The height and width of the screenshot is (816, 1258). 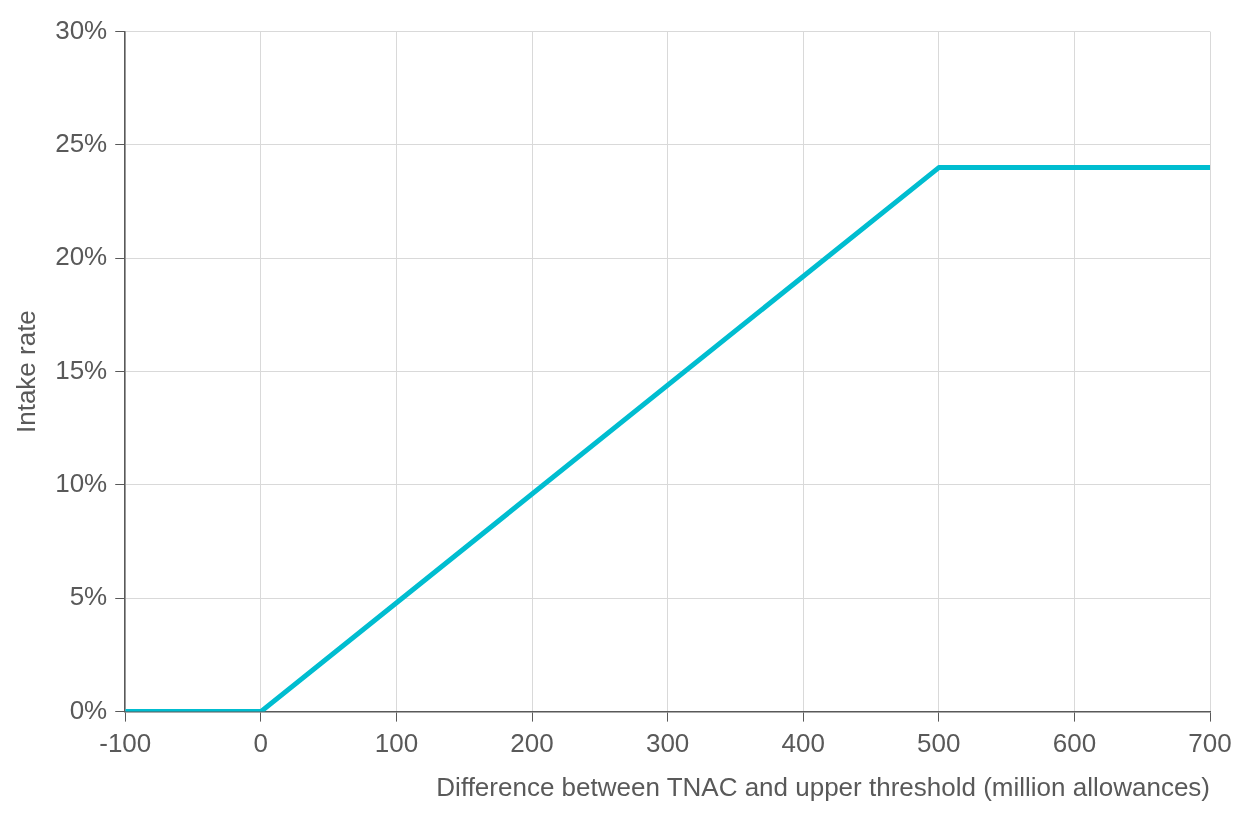 What do you see at coordinates (1074, 743) in the screenshot?
I see `x-tick-label: 600` at bounding box center [1074, 743].